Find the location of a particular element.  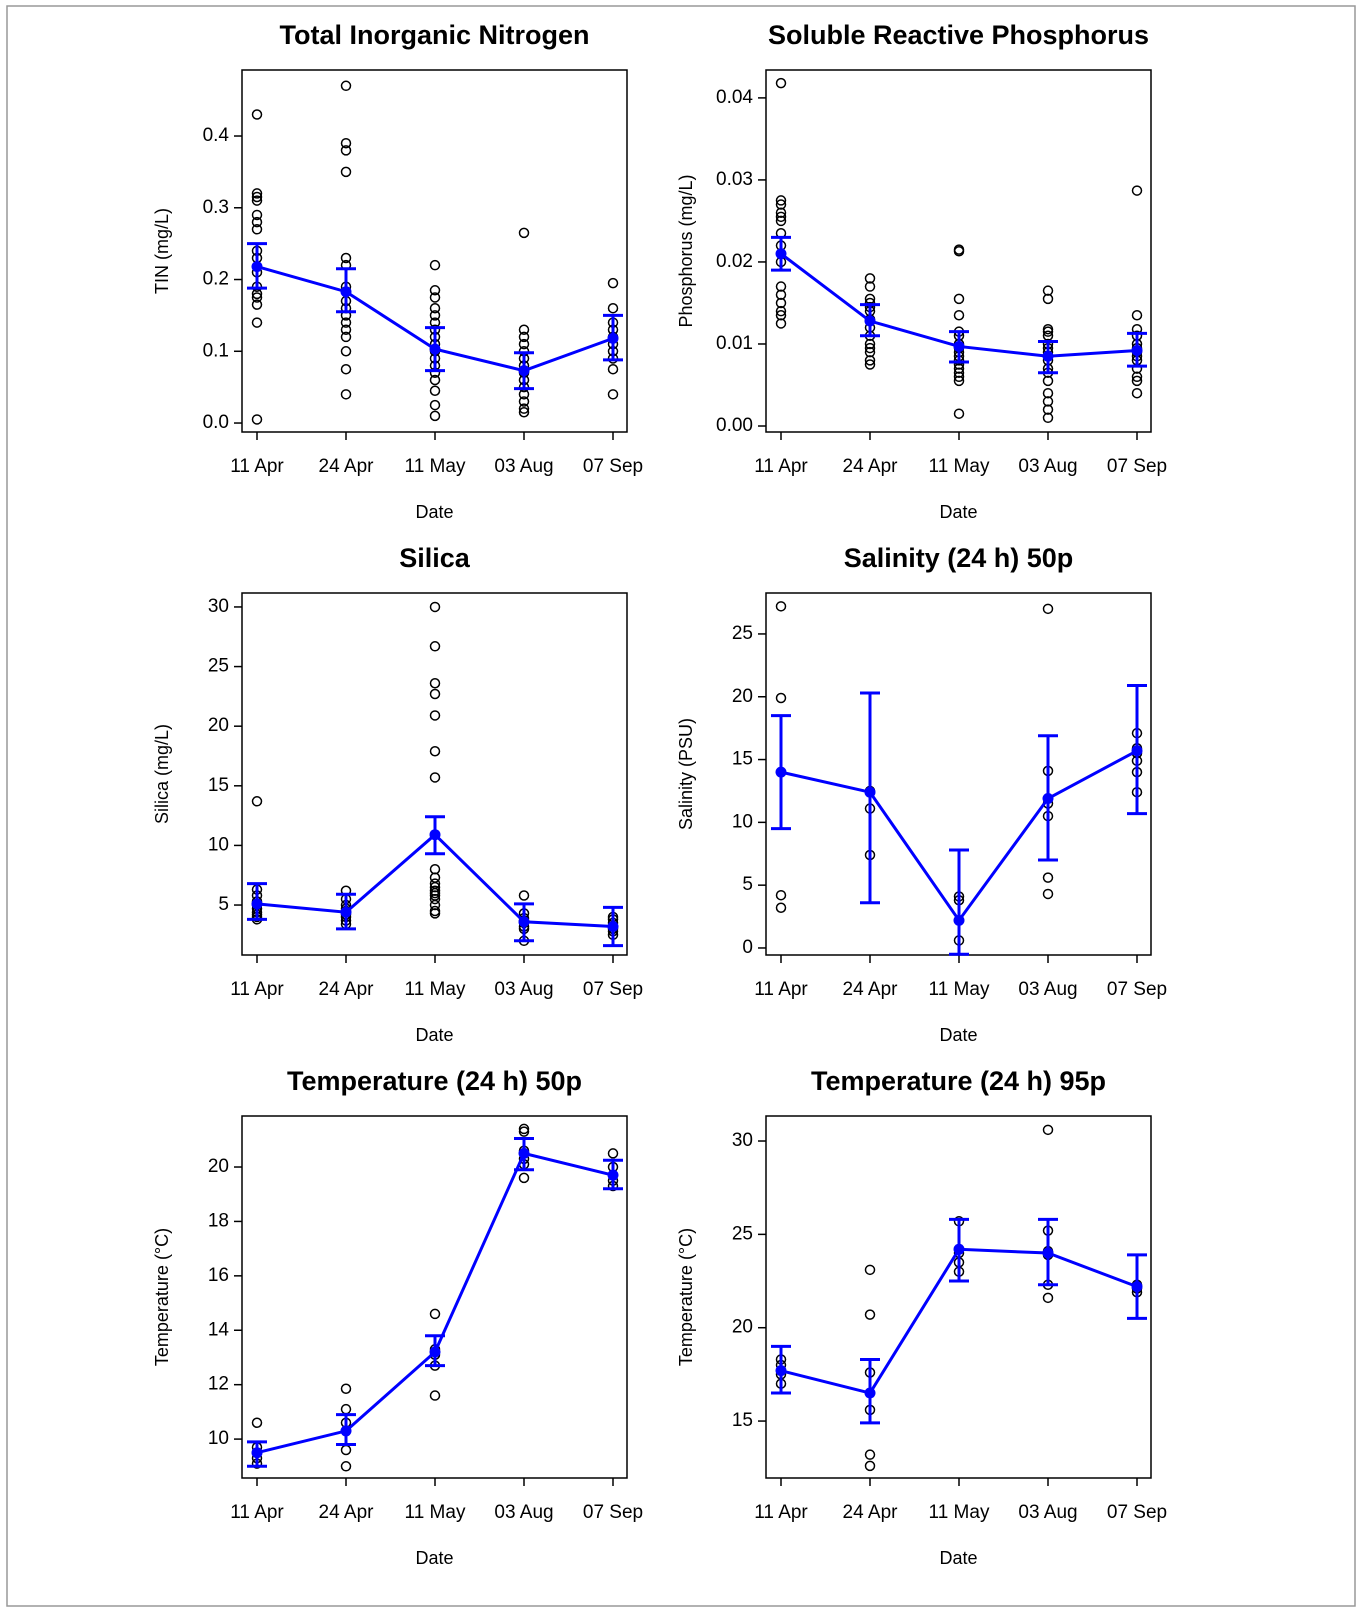

x-axis-label: Date is located at coordinates (434, 512).